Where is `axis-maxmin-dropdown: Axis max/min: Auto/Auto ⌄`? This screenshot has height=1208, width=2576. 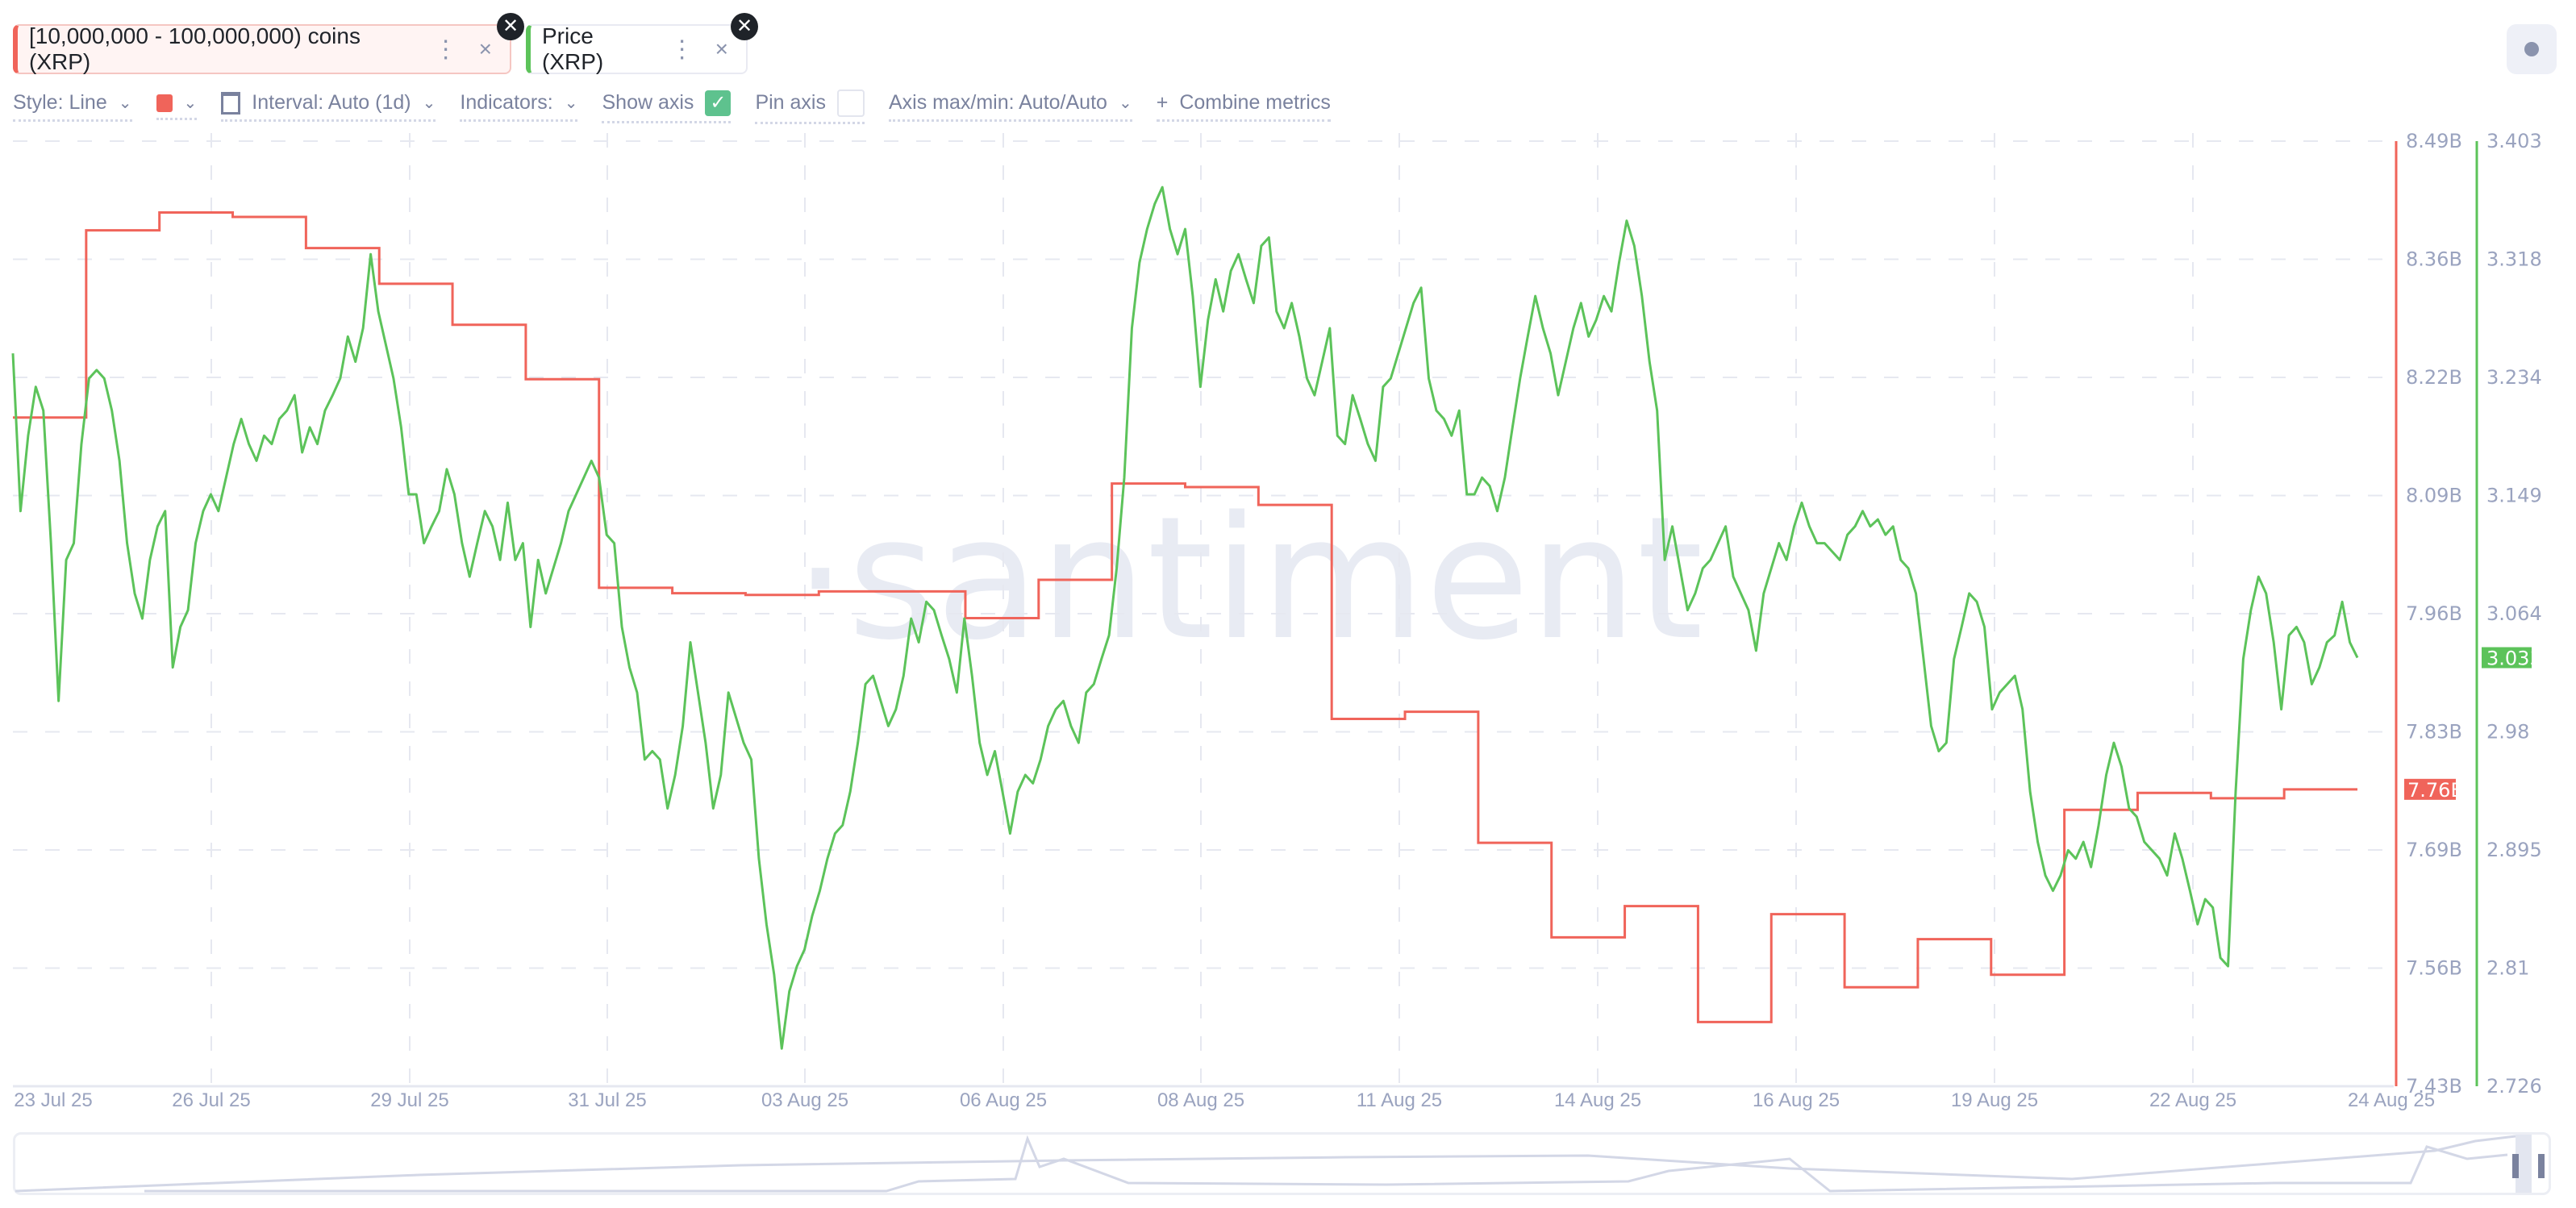 axis-maxmin-dropdown: Axis max/min: Auto/Auto ⌄ is located at coordinates (1010, 106).